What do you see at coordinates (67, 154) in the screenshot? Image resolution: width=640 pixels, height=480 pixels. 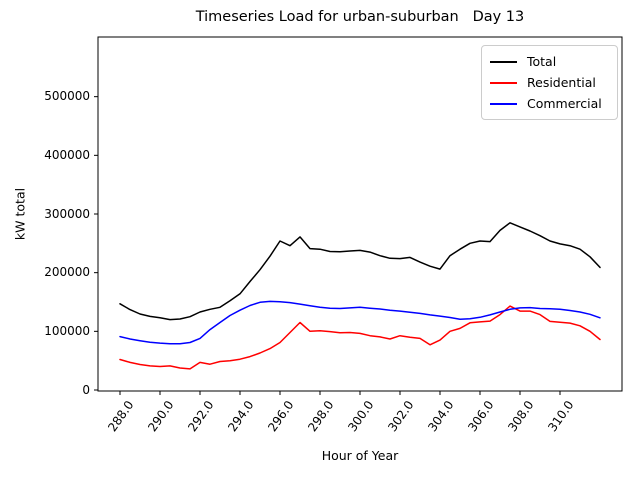 I see `y-tick-label: 400000` at bounding box center [67, 154].